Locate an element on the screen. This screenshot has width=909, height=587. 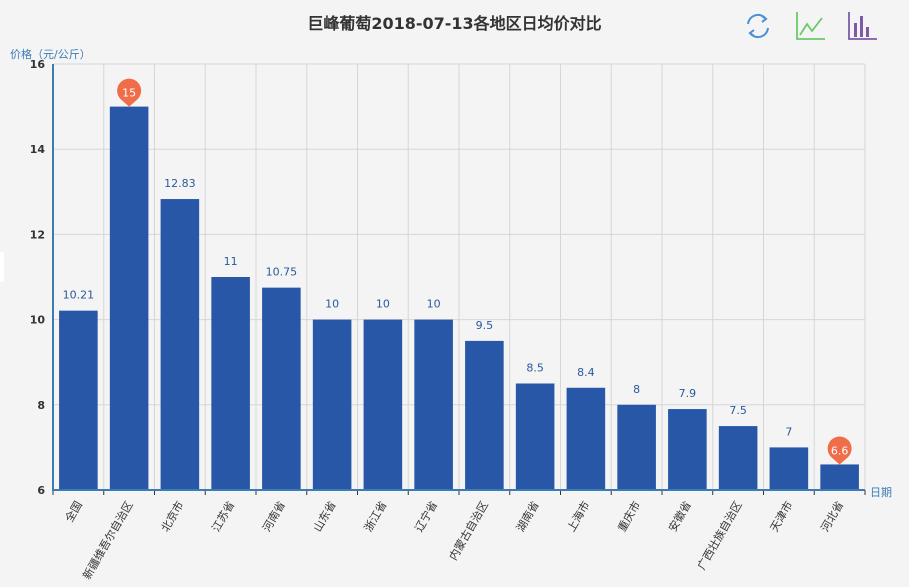
bar-value-label: 10.21 is located at coordinates (79, 295).